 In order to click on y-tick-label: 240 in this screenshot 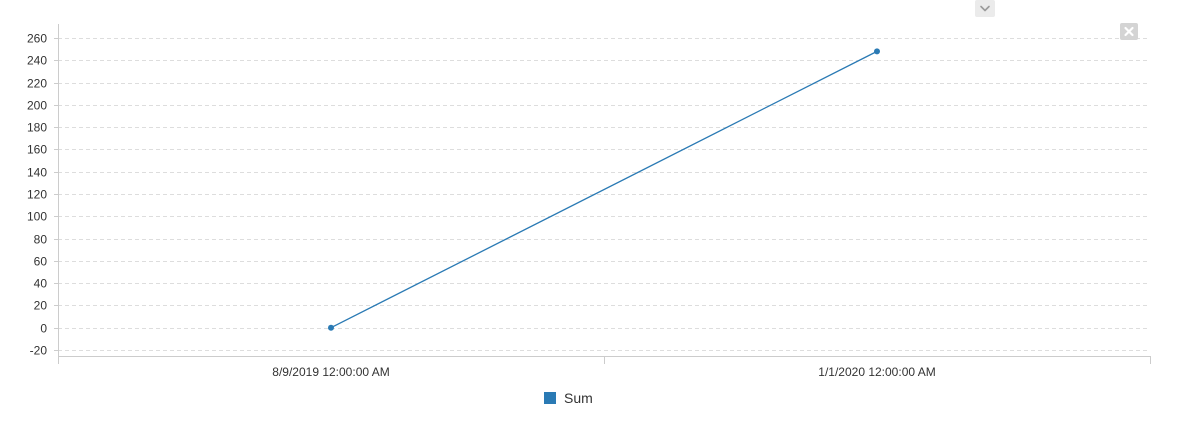, I will do `click(37, 61)`.